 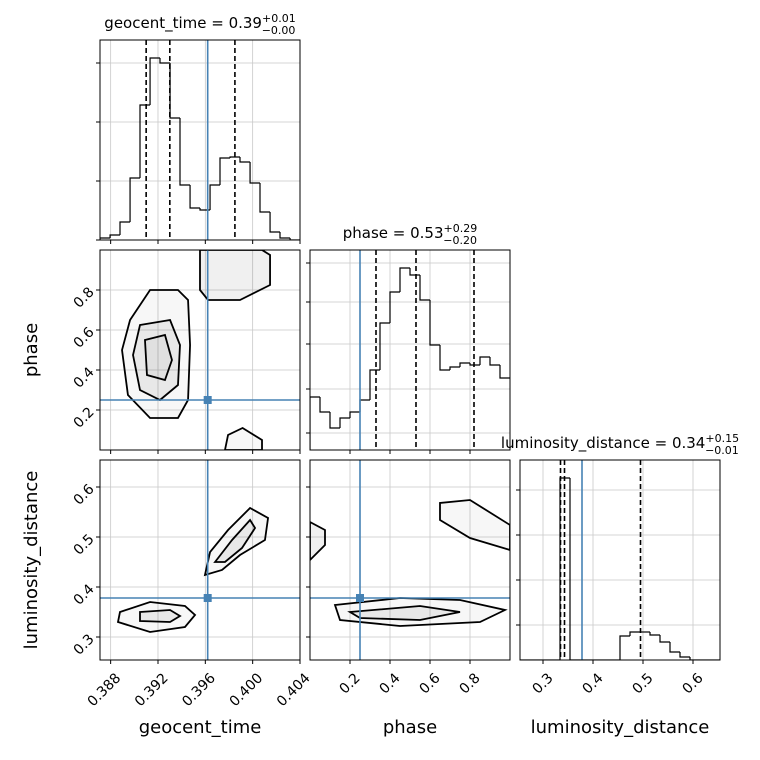 What do you see at coordinates (279, 30) in the screenshot?
I see `title-minus: −0.00` at bounding box center [279, 30].